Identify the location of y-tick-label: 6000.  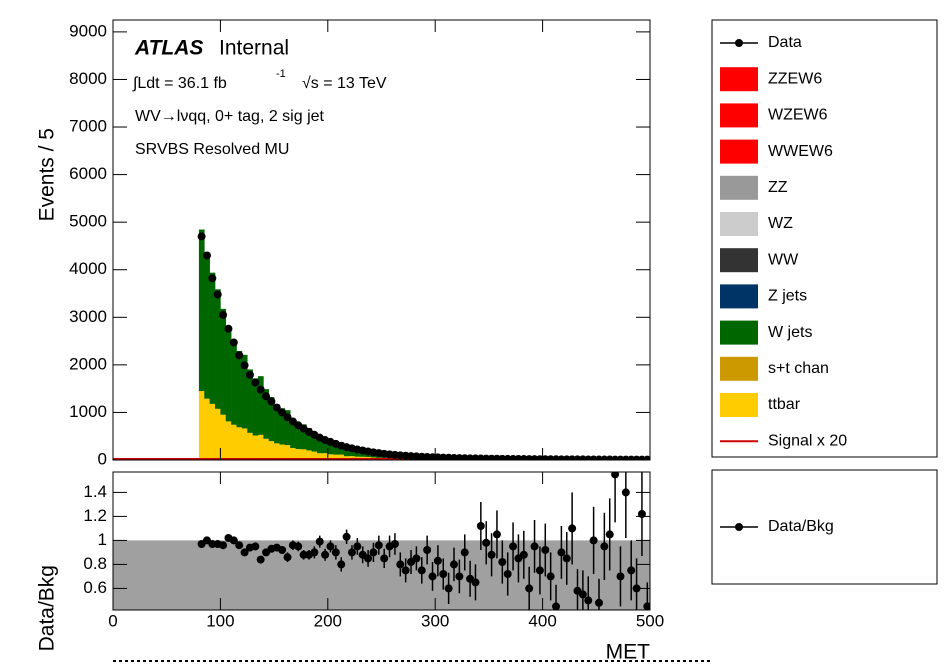
(88, 173).